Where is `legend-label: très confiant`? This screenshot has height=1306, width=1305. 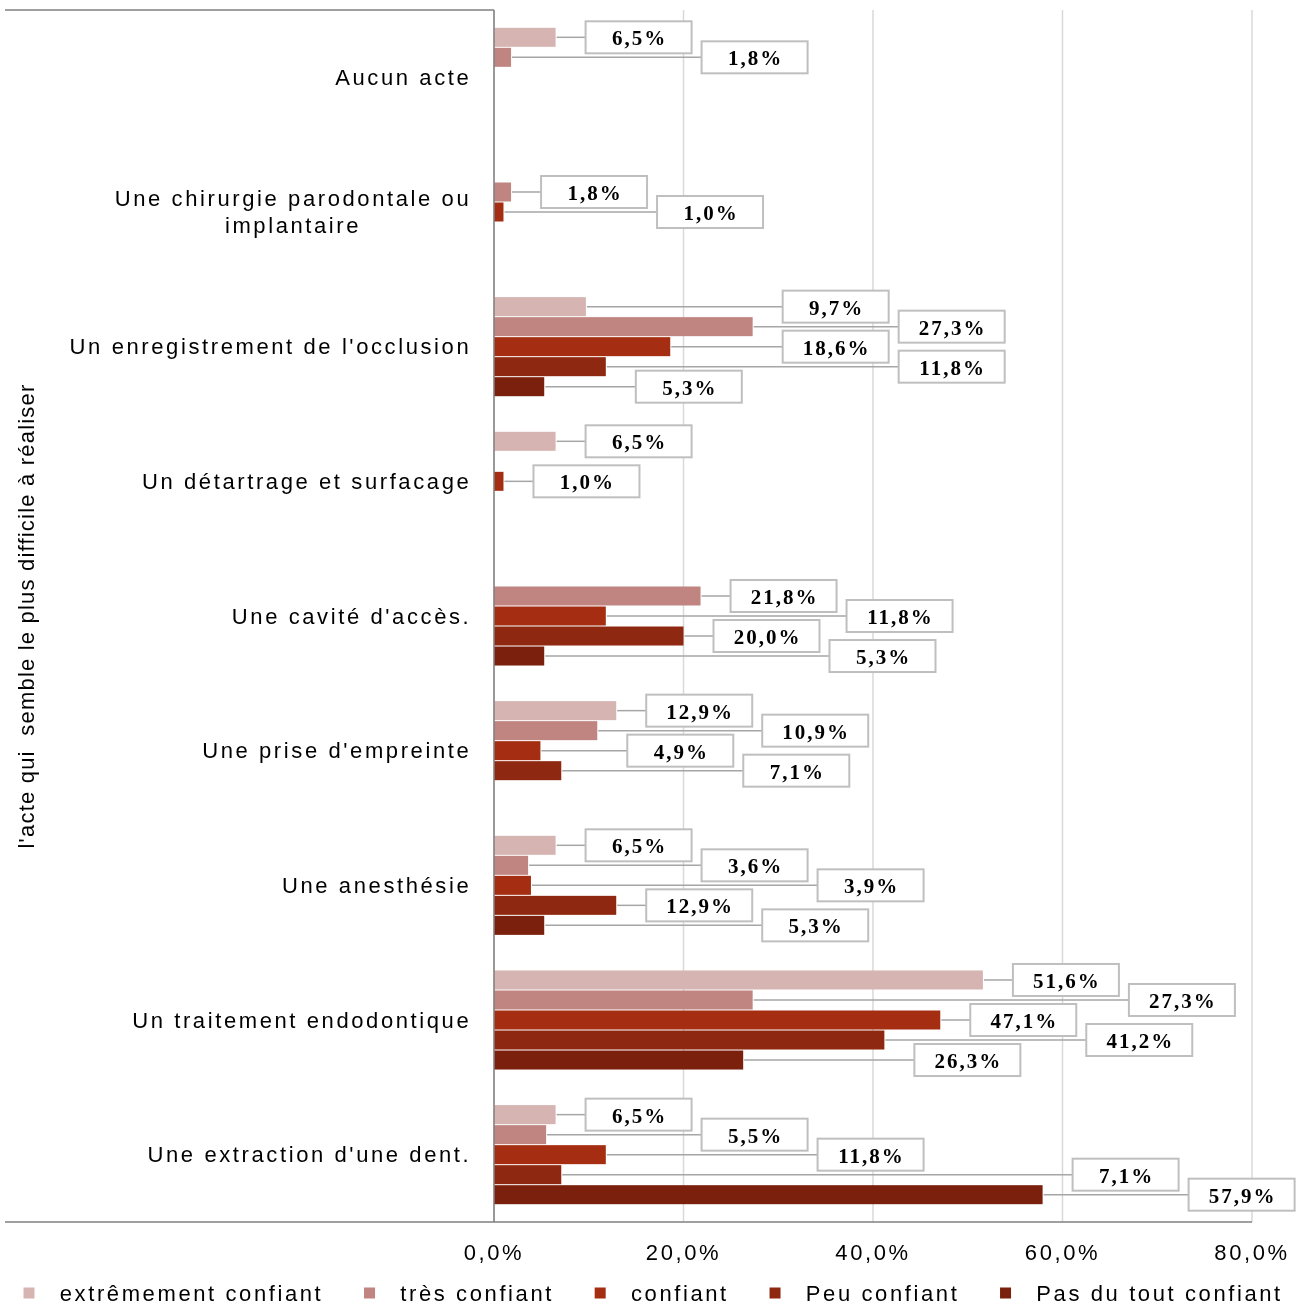
legend-label: très confiant is located at coordinates (477, 1293).